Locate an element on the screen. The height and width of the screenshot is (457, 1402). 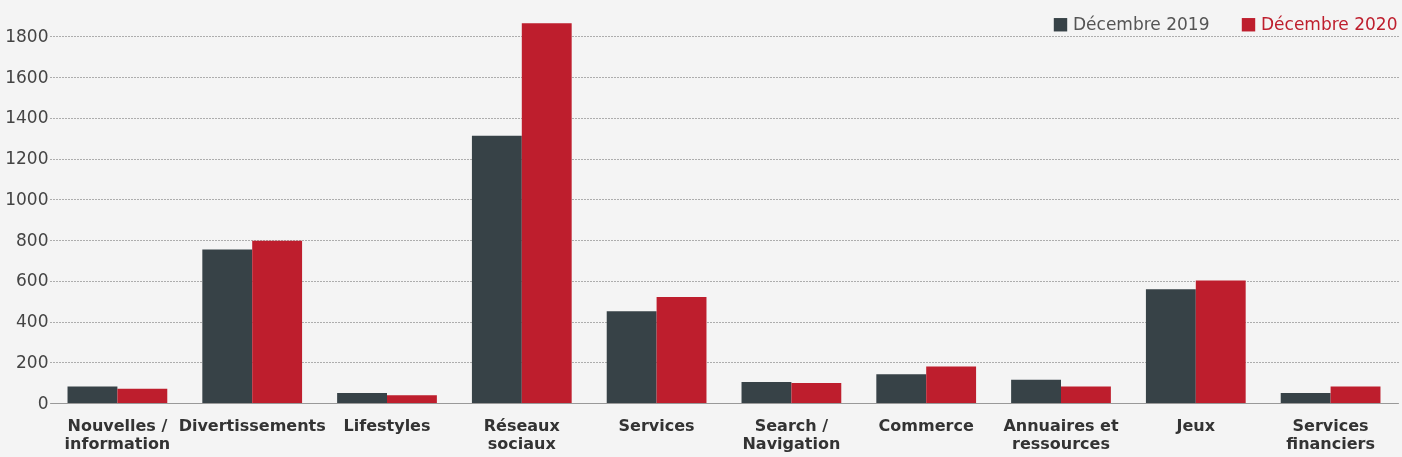
y-tick-label: 0 is located at coordinates (43, 402).